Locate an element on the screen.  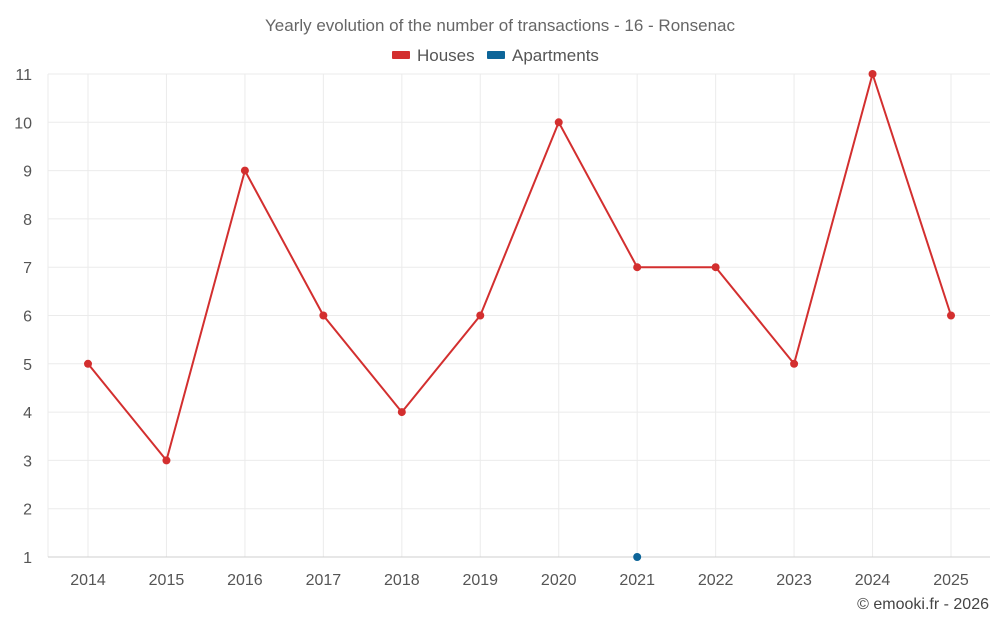
x-tick-label: 2021 is located at coordinates (637, 580).